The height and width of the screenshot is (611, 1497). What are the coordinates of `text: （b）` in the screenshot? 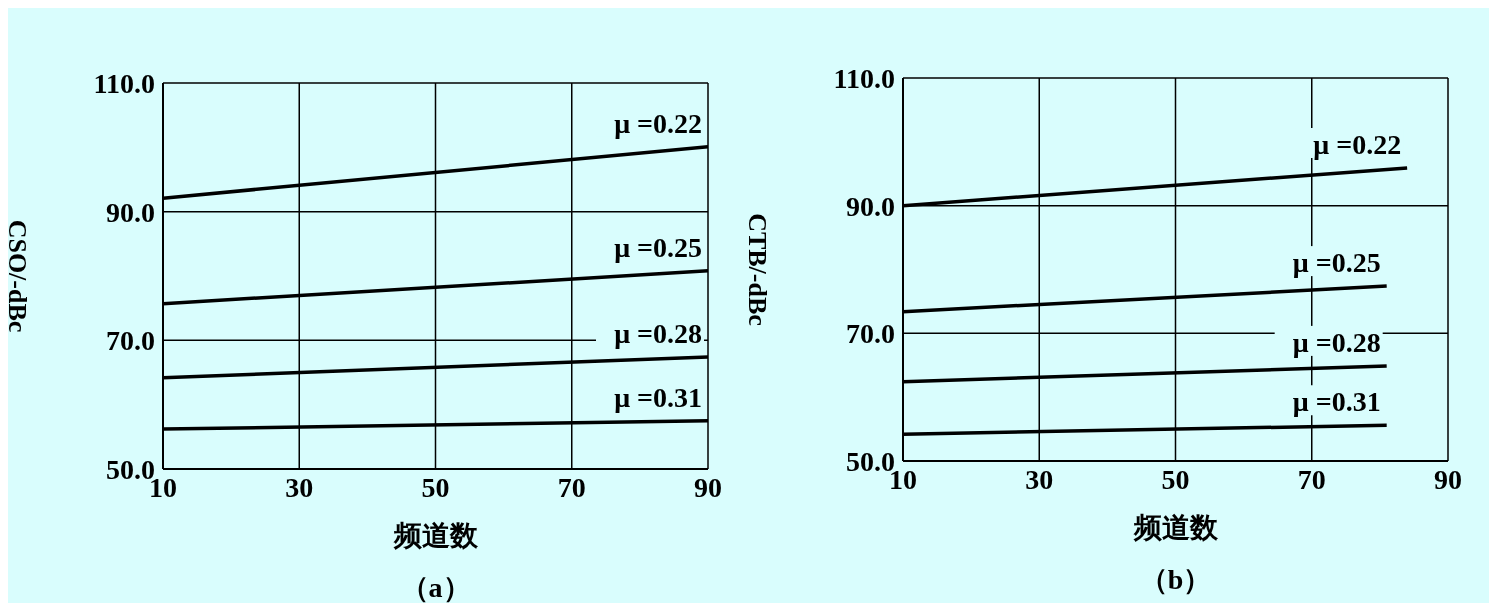 It's located at (1175, 580).